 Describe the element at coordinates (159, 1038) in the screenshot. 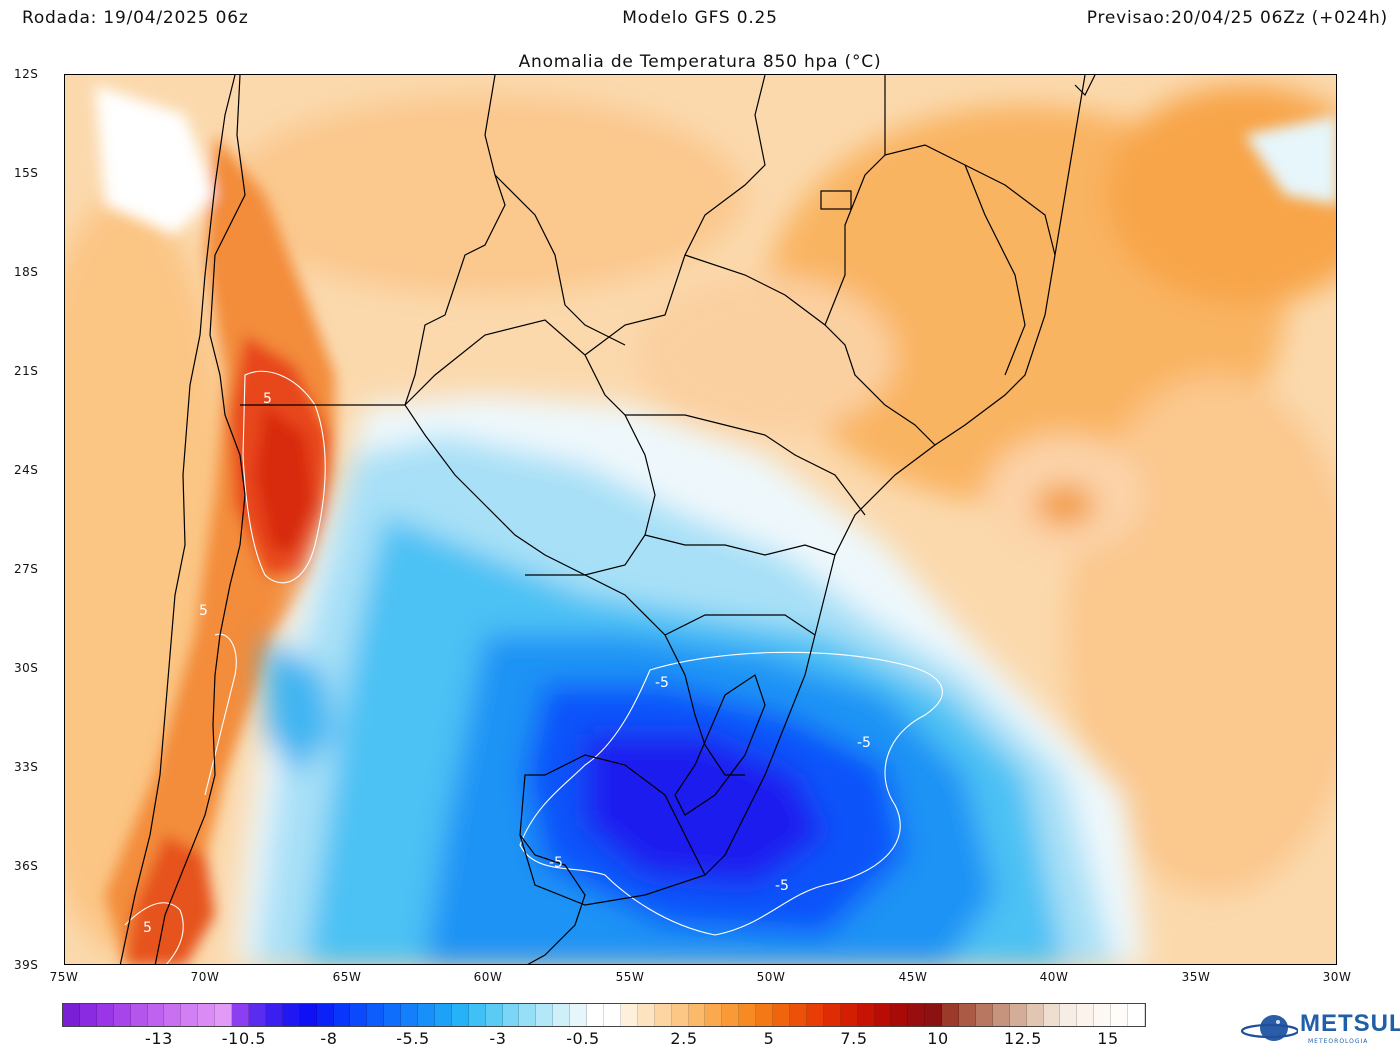

I see `colorbar-tick-label: -13` at that location.